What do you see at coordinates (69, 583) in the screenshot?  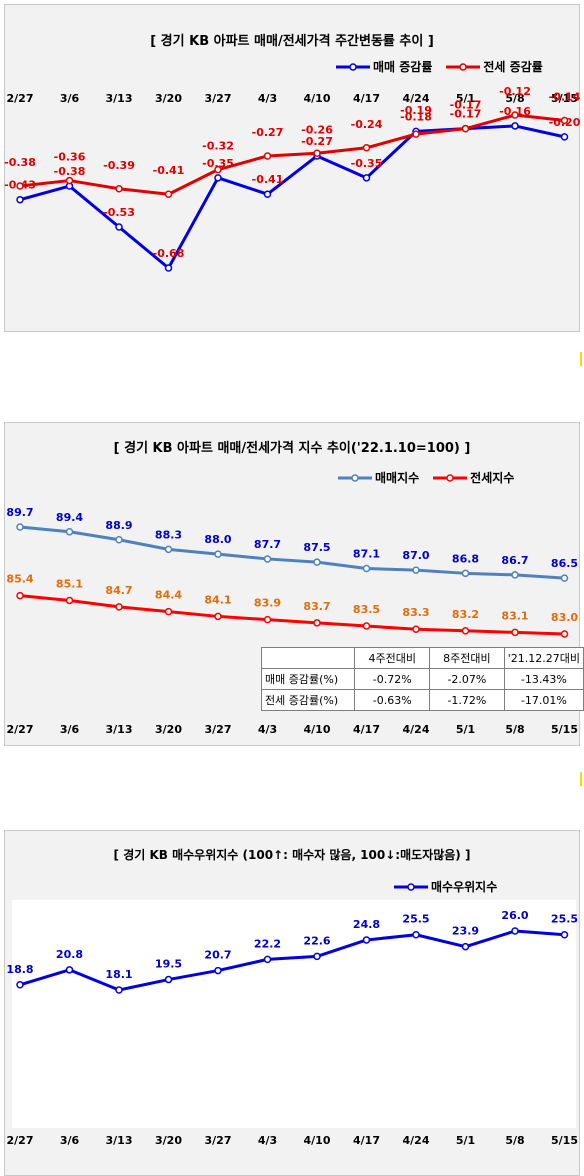 I see `jeonse-index-data-label: 85.1` at bounding box center [69, 583].